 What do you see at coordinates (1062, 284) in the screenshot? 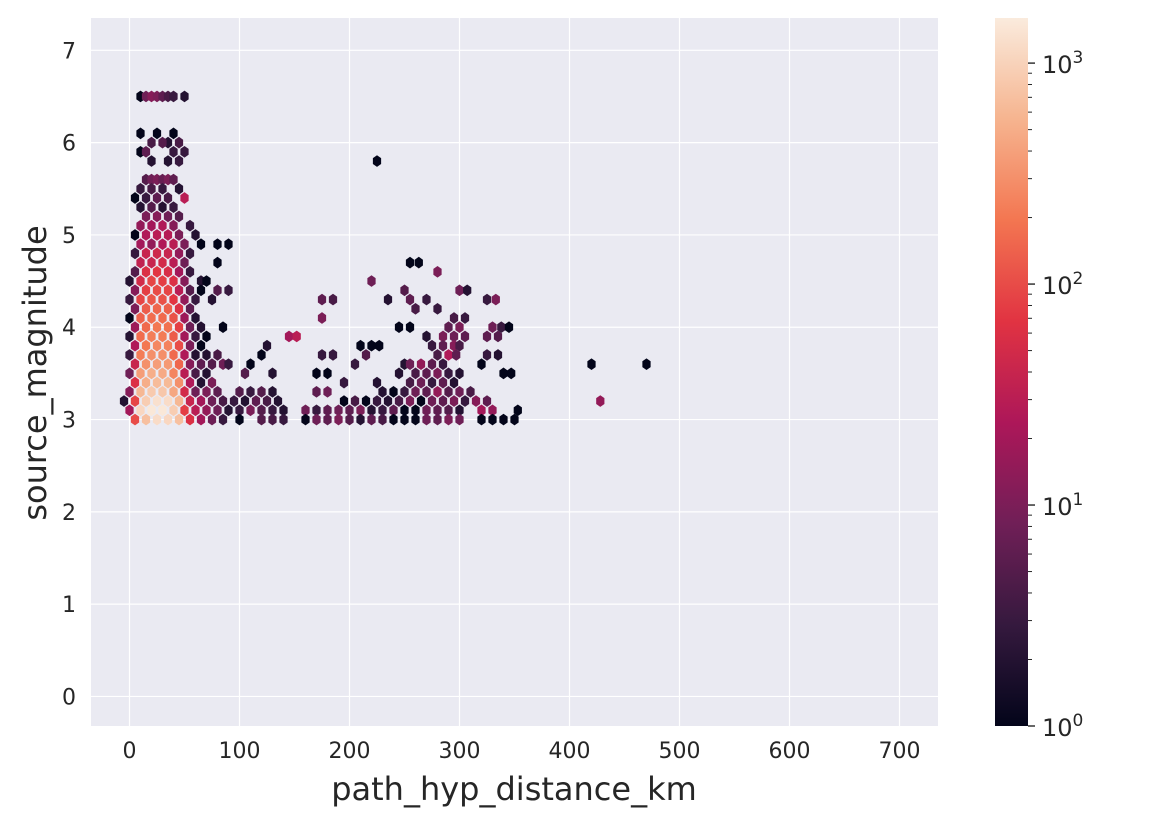
I see `colorbar-tick-label: 102` at bounding box center [1062, 284].